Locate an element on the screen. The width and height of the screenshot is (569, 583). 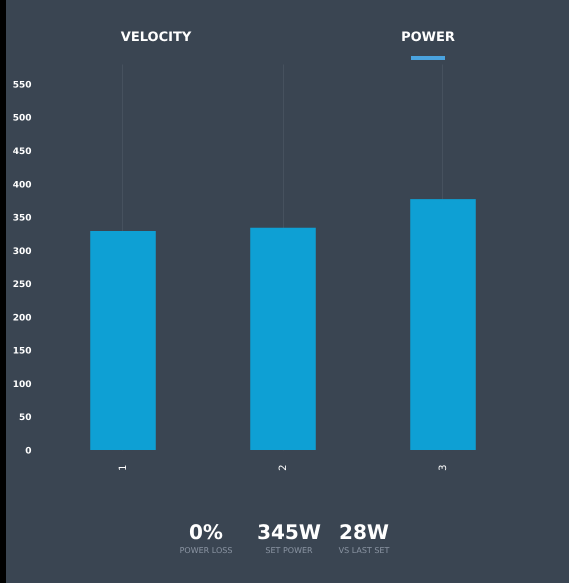
y-tick-label: 500 is located at coordinates (22, 119).